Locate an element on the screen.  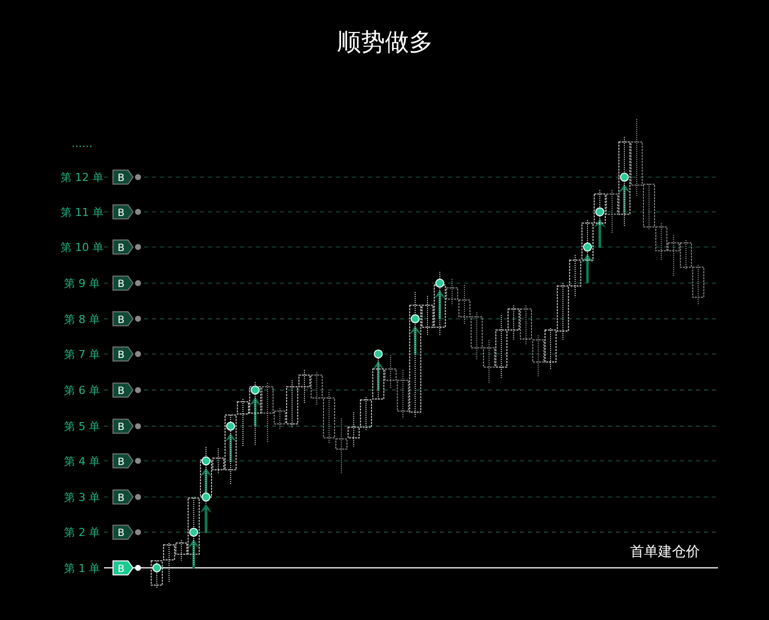
ref-line-label: 第 6 单 is located at coordinates (82, 391).